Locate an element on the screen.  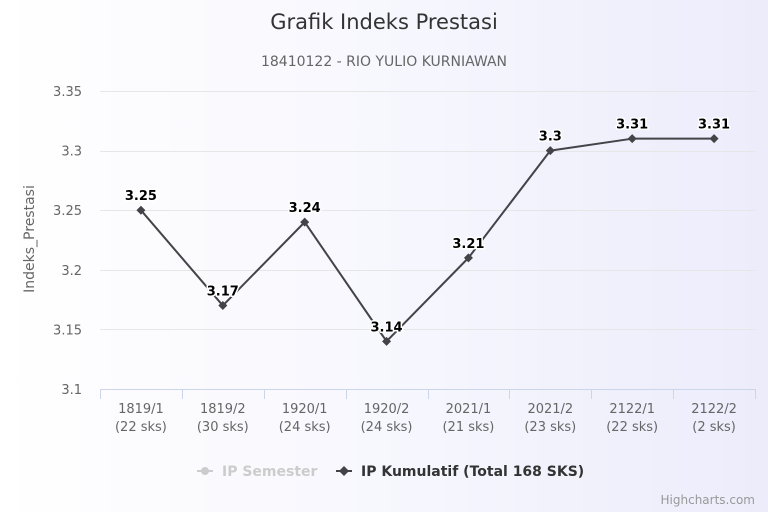
x-tick-label-line: 1920/2 is located at coordinates (387, 409).